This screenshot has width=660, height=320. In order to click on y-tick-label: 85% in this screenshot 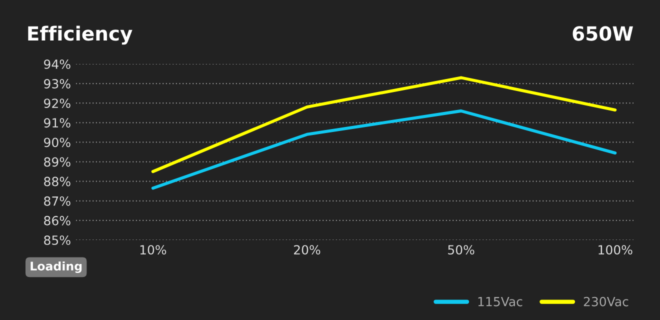, I will do `click(57, 240)`.